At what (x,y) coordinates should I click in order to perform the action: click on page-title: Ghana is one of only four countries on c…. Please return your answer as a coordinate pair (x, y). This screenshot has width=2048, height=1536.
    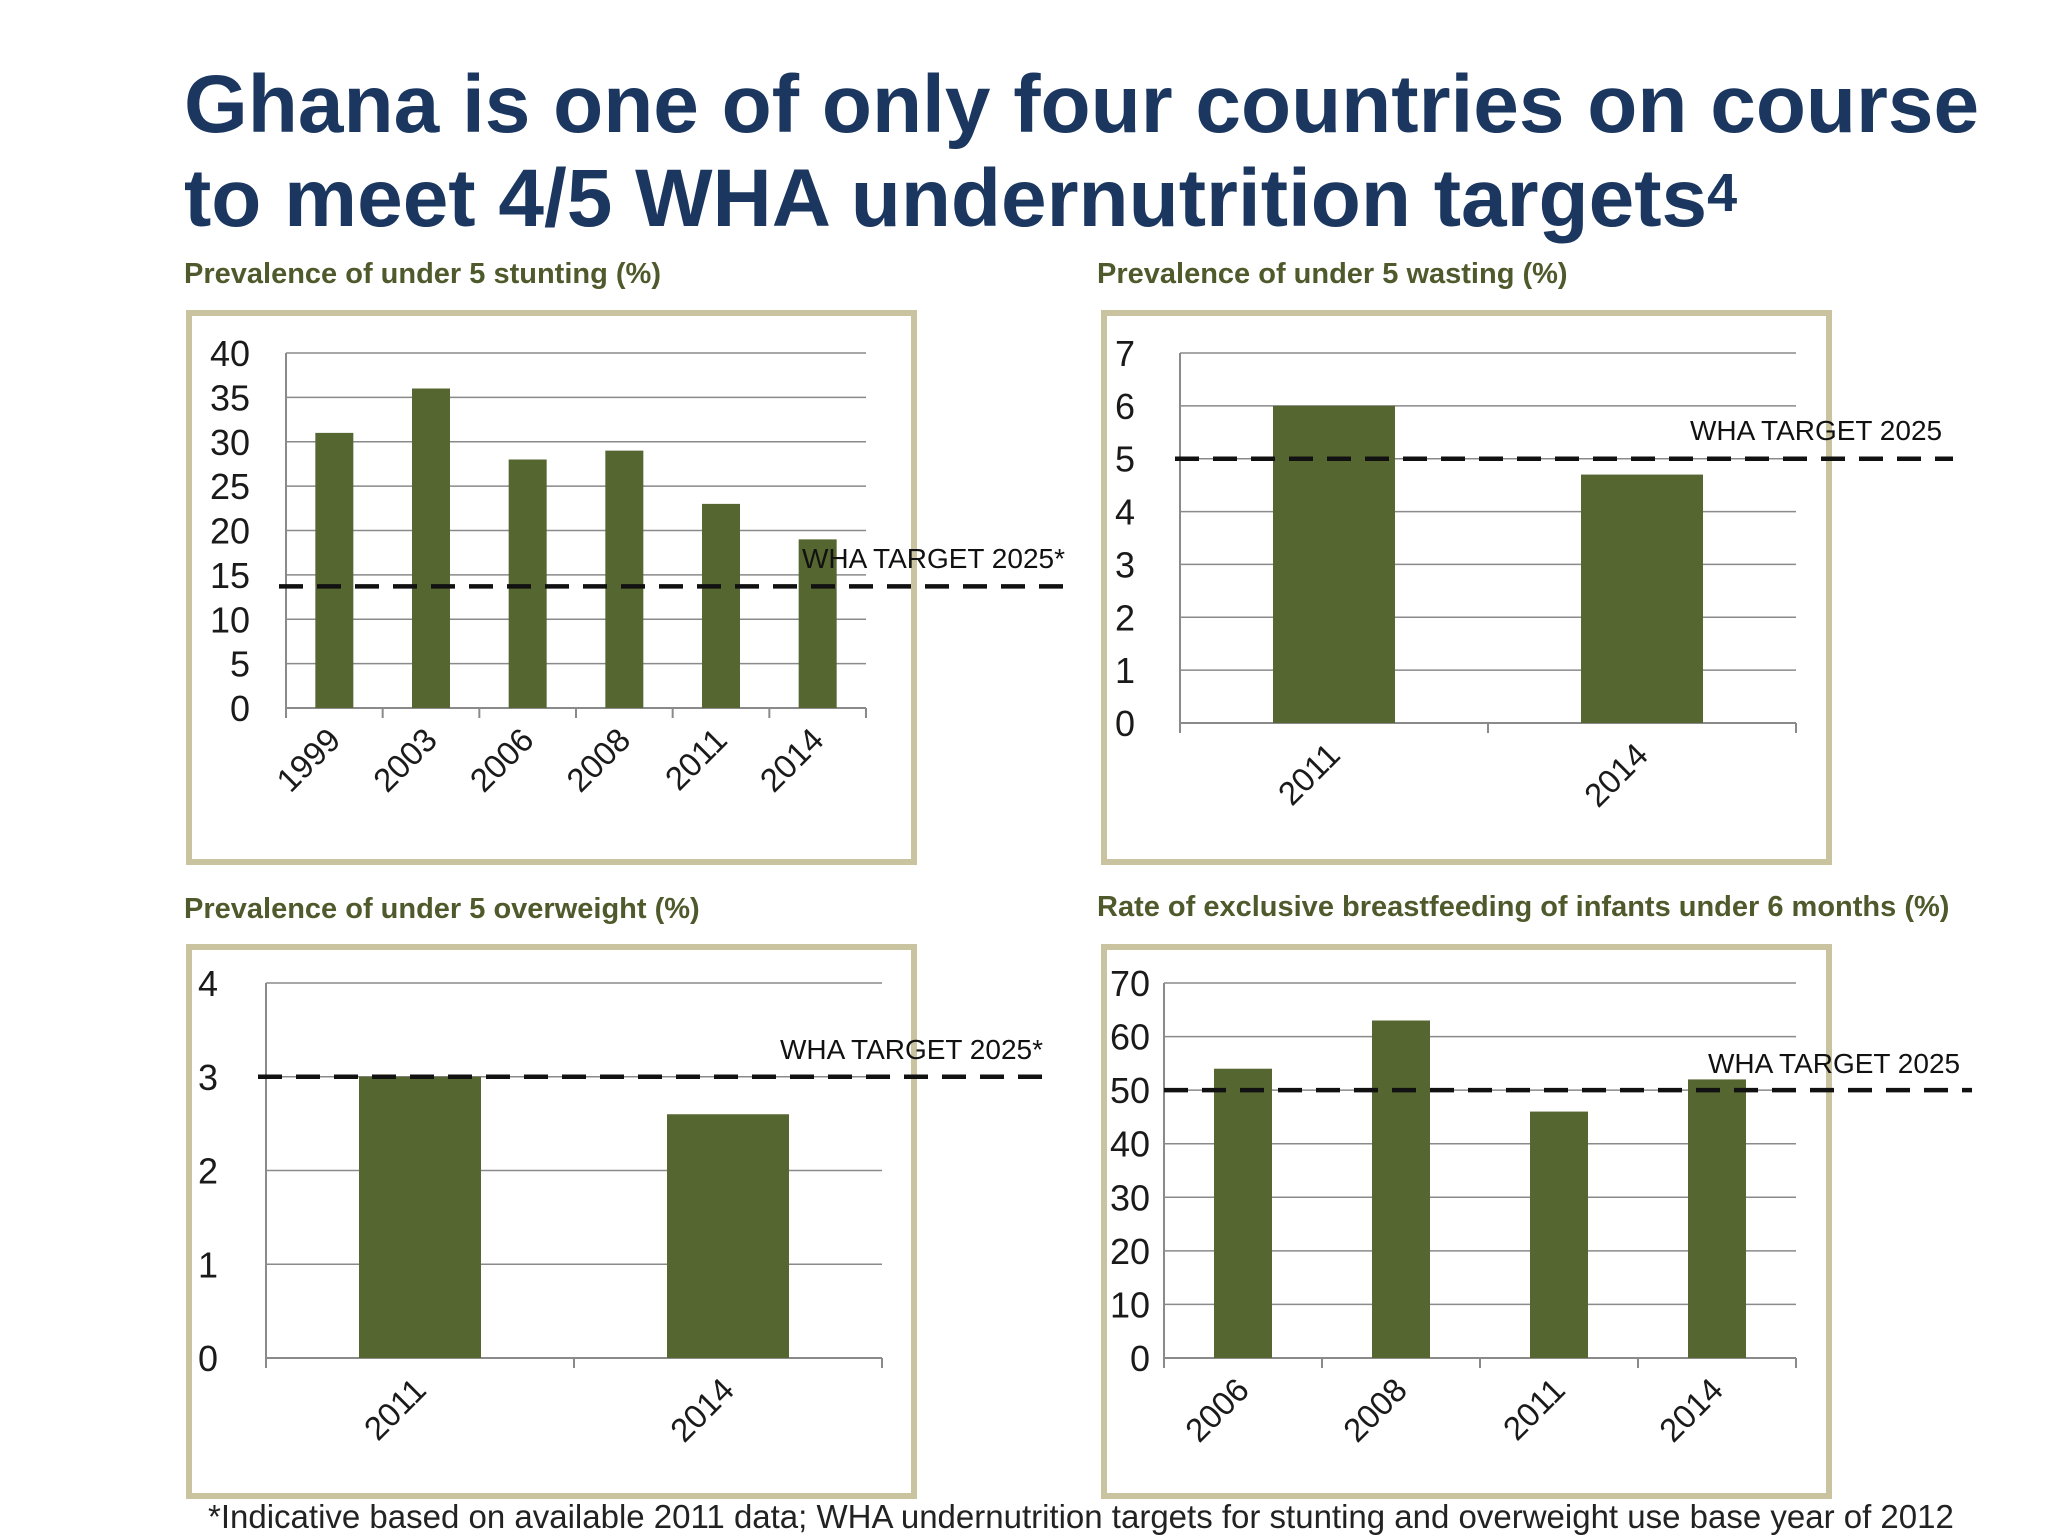
    Looking at the image, I should click on (1099, 152).